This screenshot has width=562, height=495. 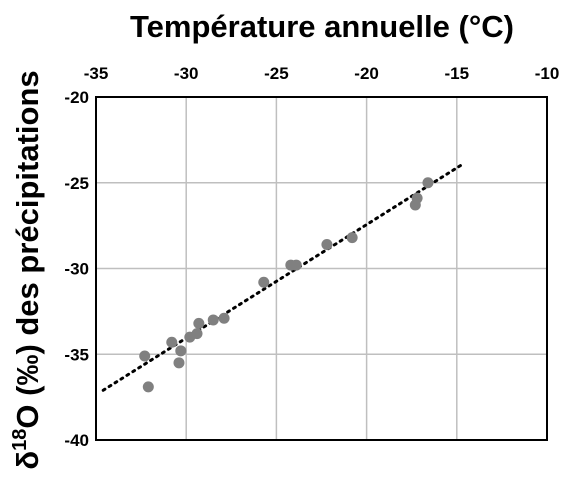 What do you see at coordinates (322, 73) in the screenshot?
I see `x-axis-ticks: -35 -30 -25 -20 -15 -10` at bounding box center [322, 73].